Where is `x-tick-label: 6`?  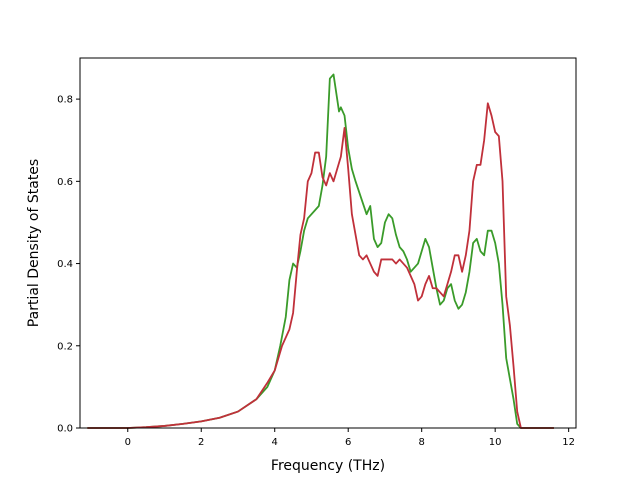
x-tick-label: 6 is located at coordinates (348, 442).